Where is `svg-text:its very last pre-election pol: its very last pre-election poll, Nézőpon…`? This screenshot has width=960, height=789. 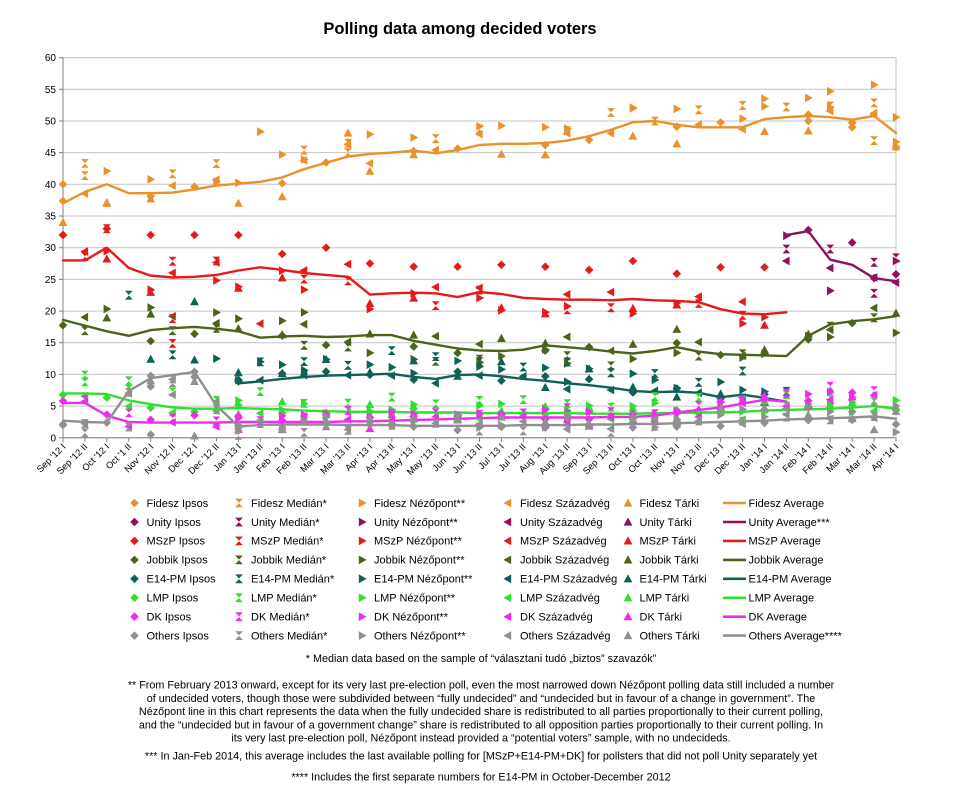 svg-text:its very last pre-election pol: its very last pre-election poll, Nézőpon… is located at coordinates (480, 739).